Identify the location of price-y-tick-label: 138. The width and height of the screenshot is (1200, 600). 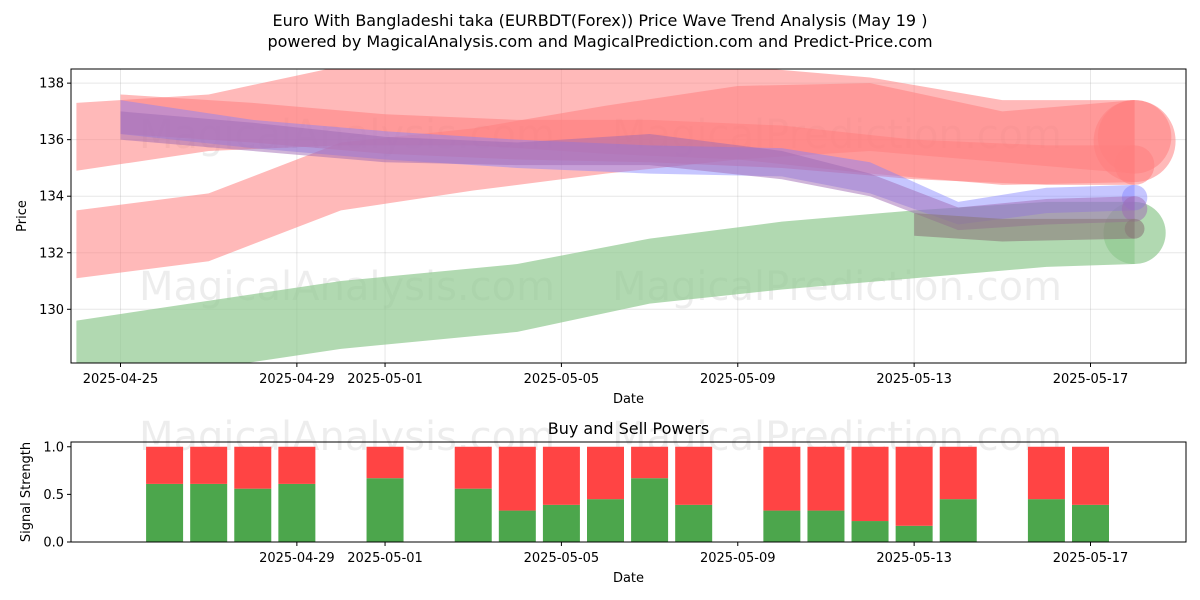
(51, 84).